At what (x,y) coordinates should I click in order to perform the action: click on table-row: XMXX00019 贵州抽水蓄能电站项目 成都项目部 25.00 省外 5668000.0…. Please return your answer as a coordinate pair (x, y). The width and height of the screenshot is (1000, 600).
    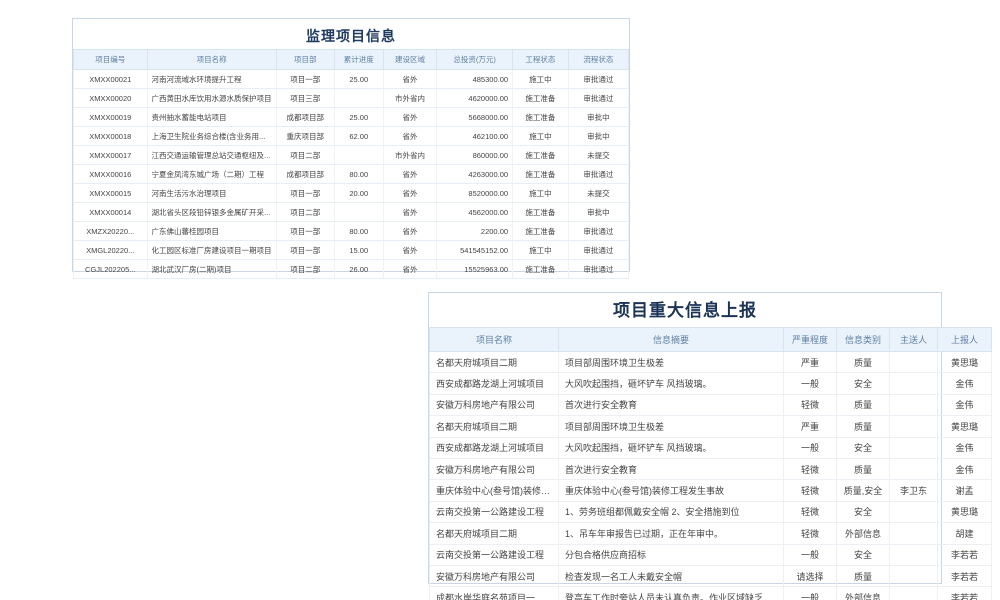
    Looking at the image, I should click on (351, 117).